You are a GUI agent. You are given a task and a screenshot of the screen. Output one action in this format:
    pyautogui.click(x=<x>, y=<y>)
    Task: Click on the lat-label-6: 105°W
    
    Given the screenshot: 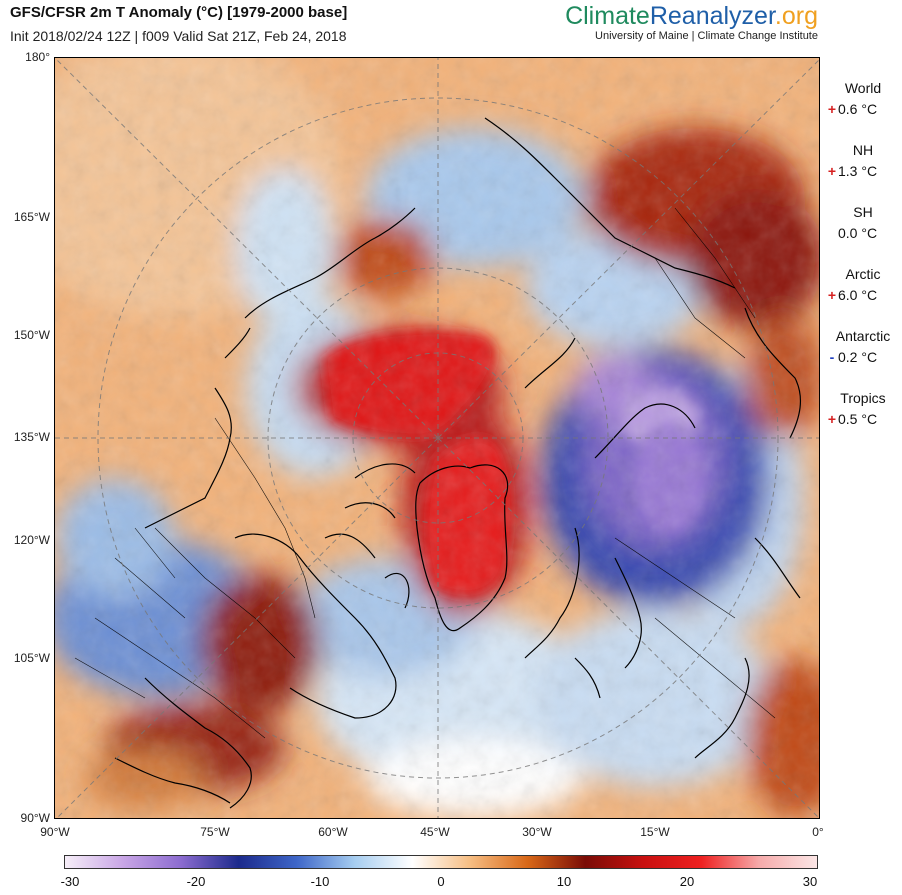 What is the action you would take?
    pyautogui.click(x=31, y=658)
    